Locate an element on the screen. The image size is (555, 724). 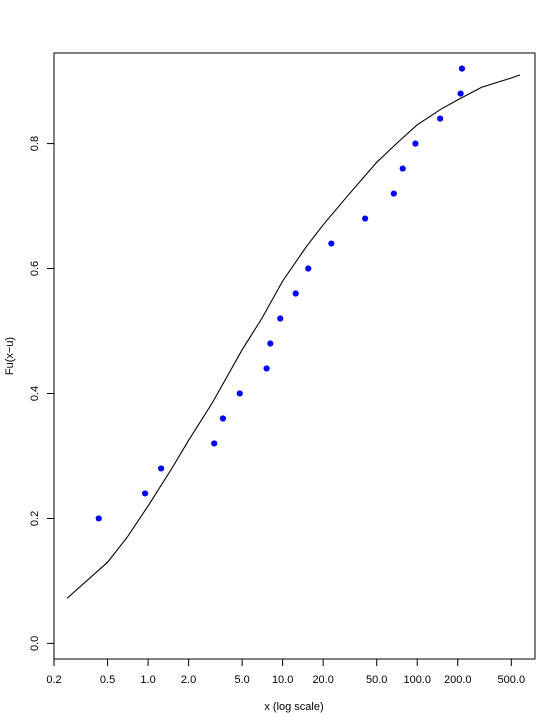
y-tick-label: 0.0 is located at coordinates (35, 643).